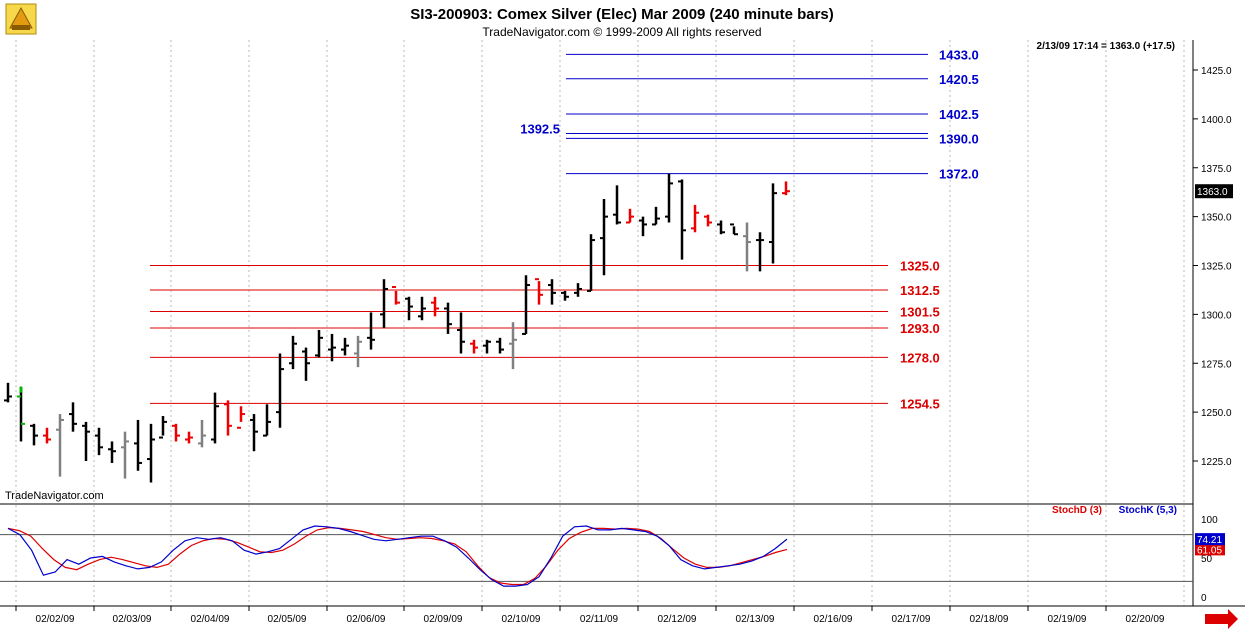  I want to click on stoch-last-label: 74.21, so click(1209, 540).